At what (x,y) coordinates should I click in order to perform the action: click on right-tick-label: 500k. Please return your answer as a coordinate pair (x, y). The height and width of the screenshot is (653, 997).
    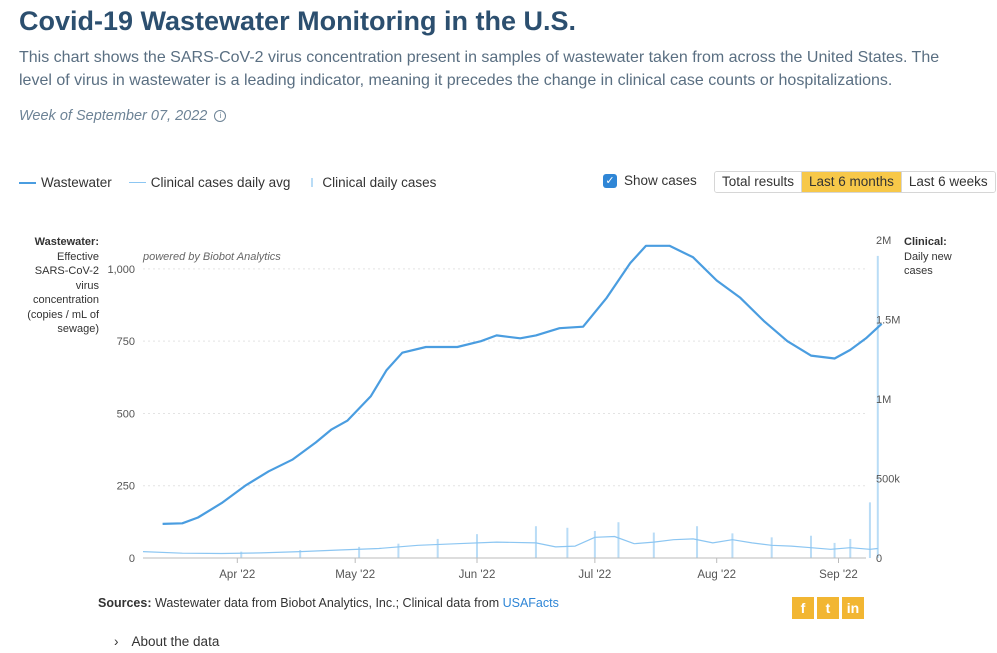
    Looking at the image, I should click on (888, 480).